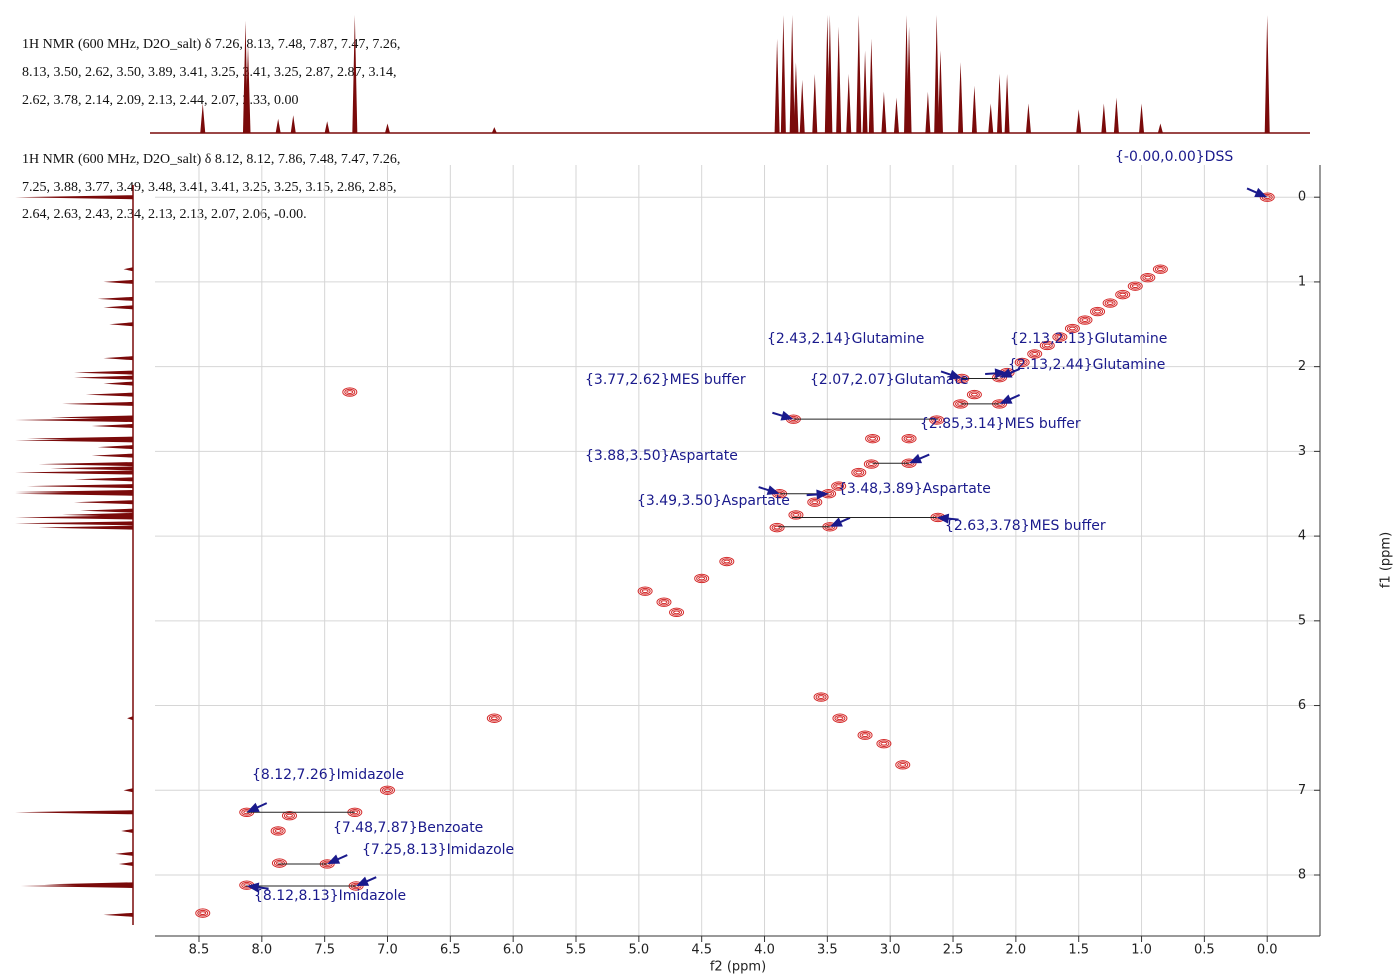  What do you see at coordinates (1302, 620) in the screenshot?
I see `y-tick-label: 5` at bounding box center [1302, 620].